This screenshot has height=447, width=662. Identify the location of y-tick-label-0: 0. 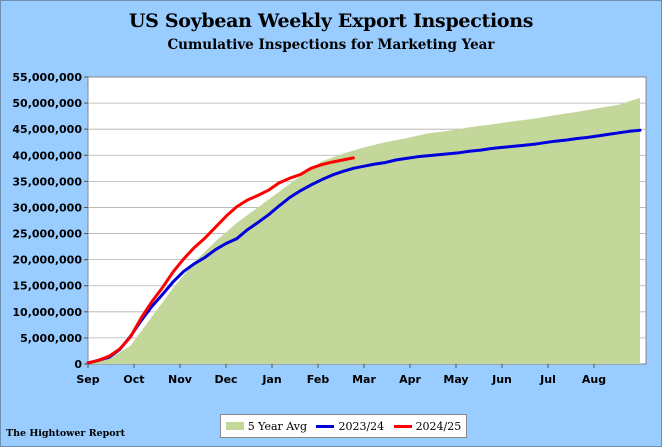
(78, 364).